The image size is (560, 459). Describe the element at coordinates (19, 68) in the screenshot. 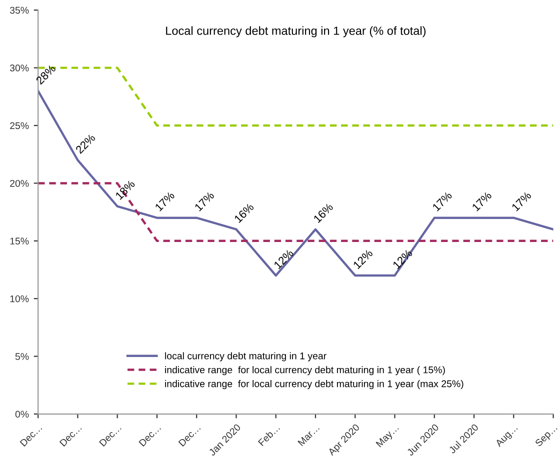

I see `y-tick-label: 30%` at that location.